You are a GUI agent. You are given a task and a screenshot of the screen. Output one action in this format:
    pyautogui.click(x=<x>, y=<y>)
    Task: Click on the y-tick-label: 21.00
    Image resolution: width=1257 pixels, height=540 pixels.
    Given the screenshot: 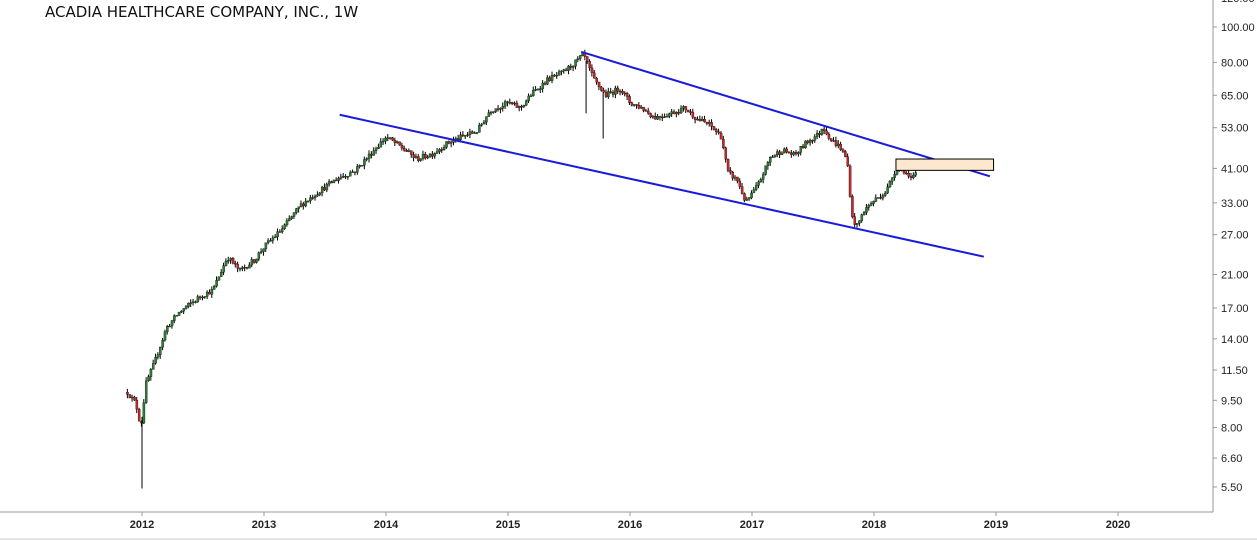 What is the action you would take?
    pyautogui.click(x=1235, y=276)
    